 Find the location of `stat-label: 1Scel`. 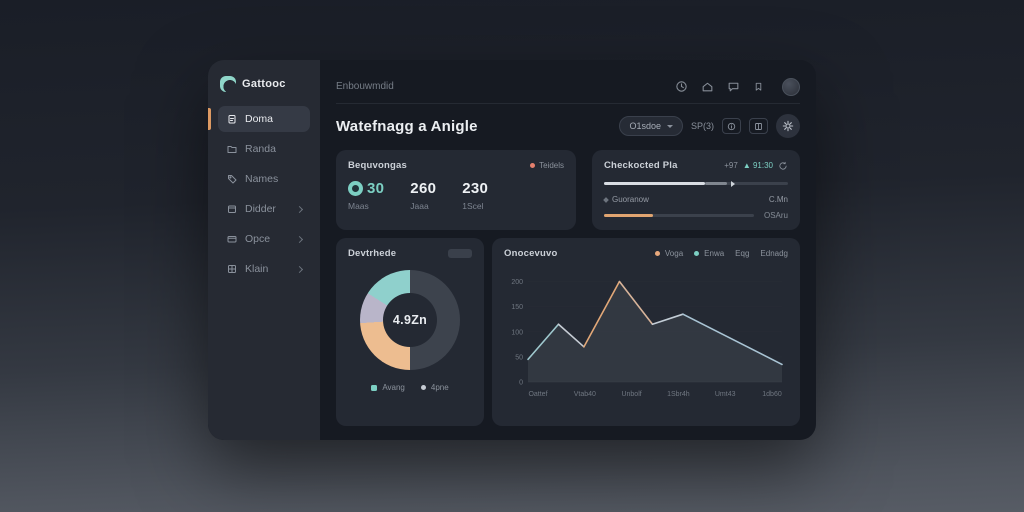

stat-label: 1Scel is located at coordinates (473, 206).